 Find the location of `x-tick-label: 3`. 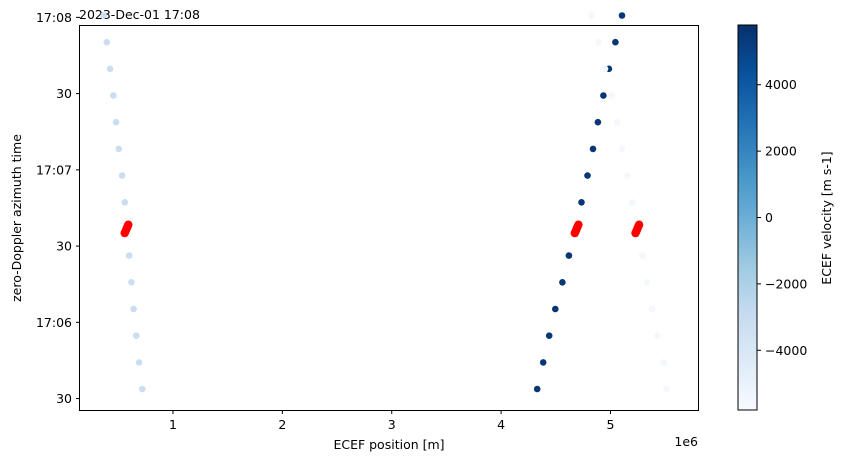

x-tick-label: 3 is located at coordinates (392, 424).